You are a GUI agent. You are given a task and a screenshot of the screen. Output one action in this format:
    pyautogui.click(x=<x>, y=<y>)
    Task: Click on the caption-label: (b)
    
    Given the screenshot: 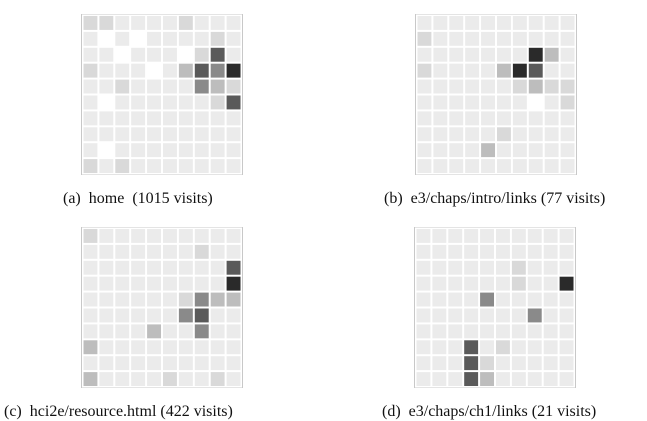 What is the action you would take?
    pyautogui.click(x=393, y=198)
    